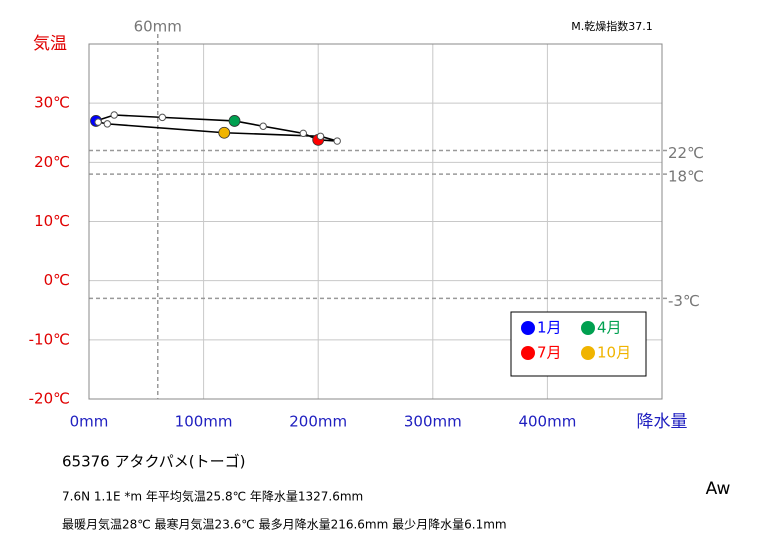 The width and height of the screenshot is (763, 545). I want to click on legend-label: 7月, so click(549, 353).